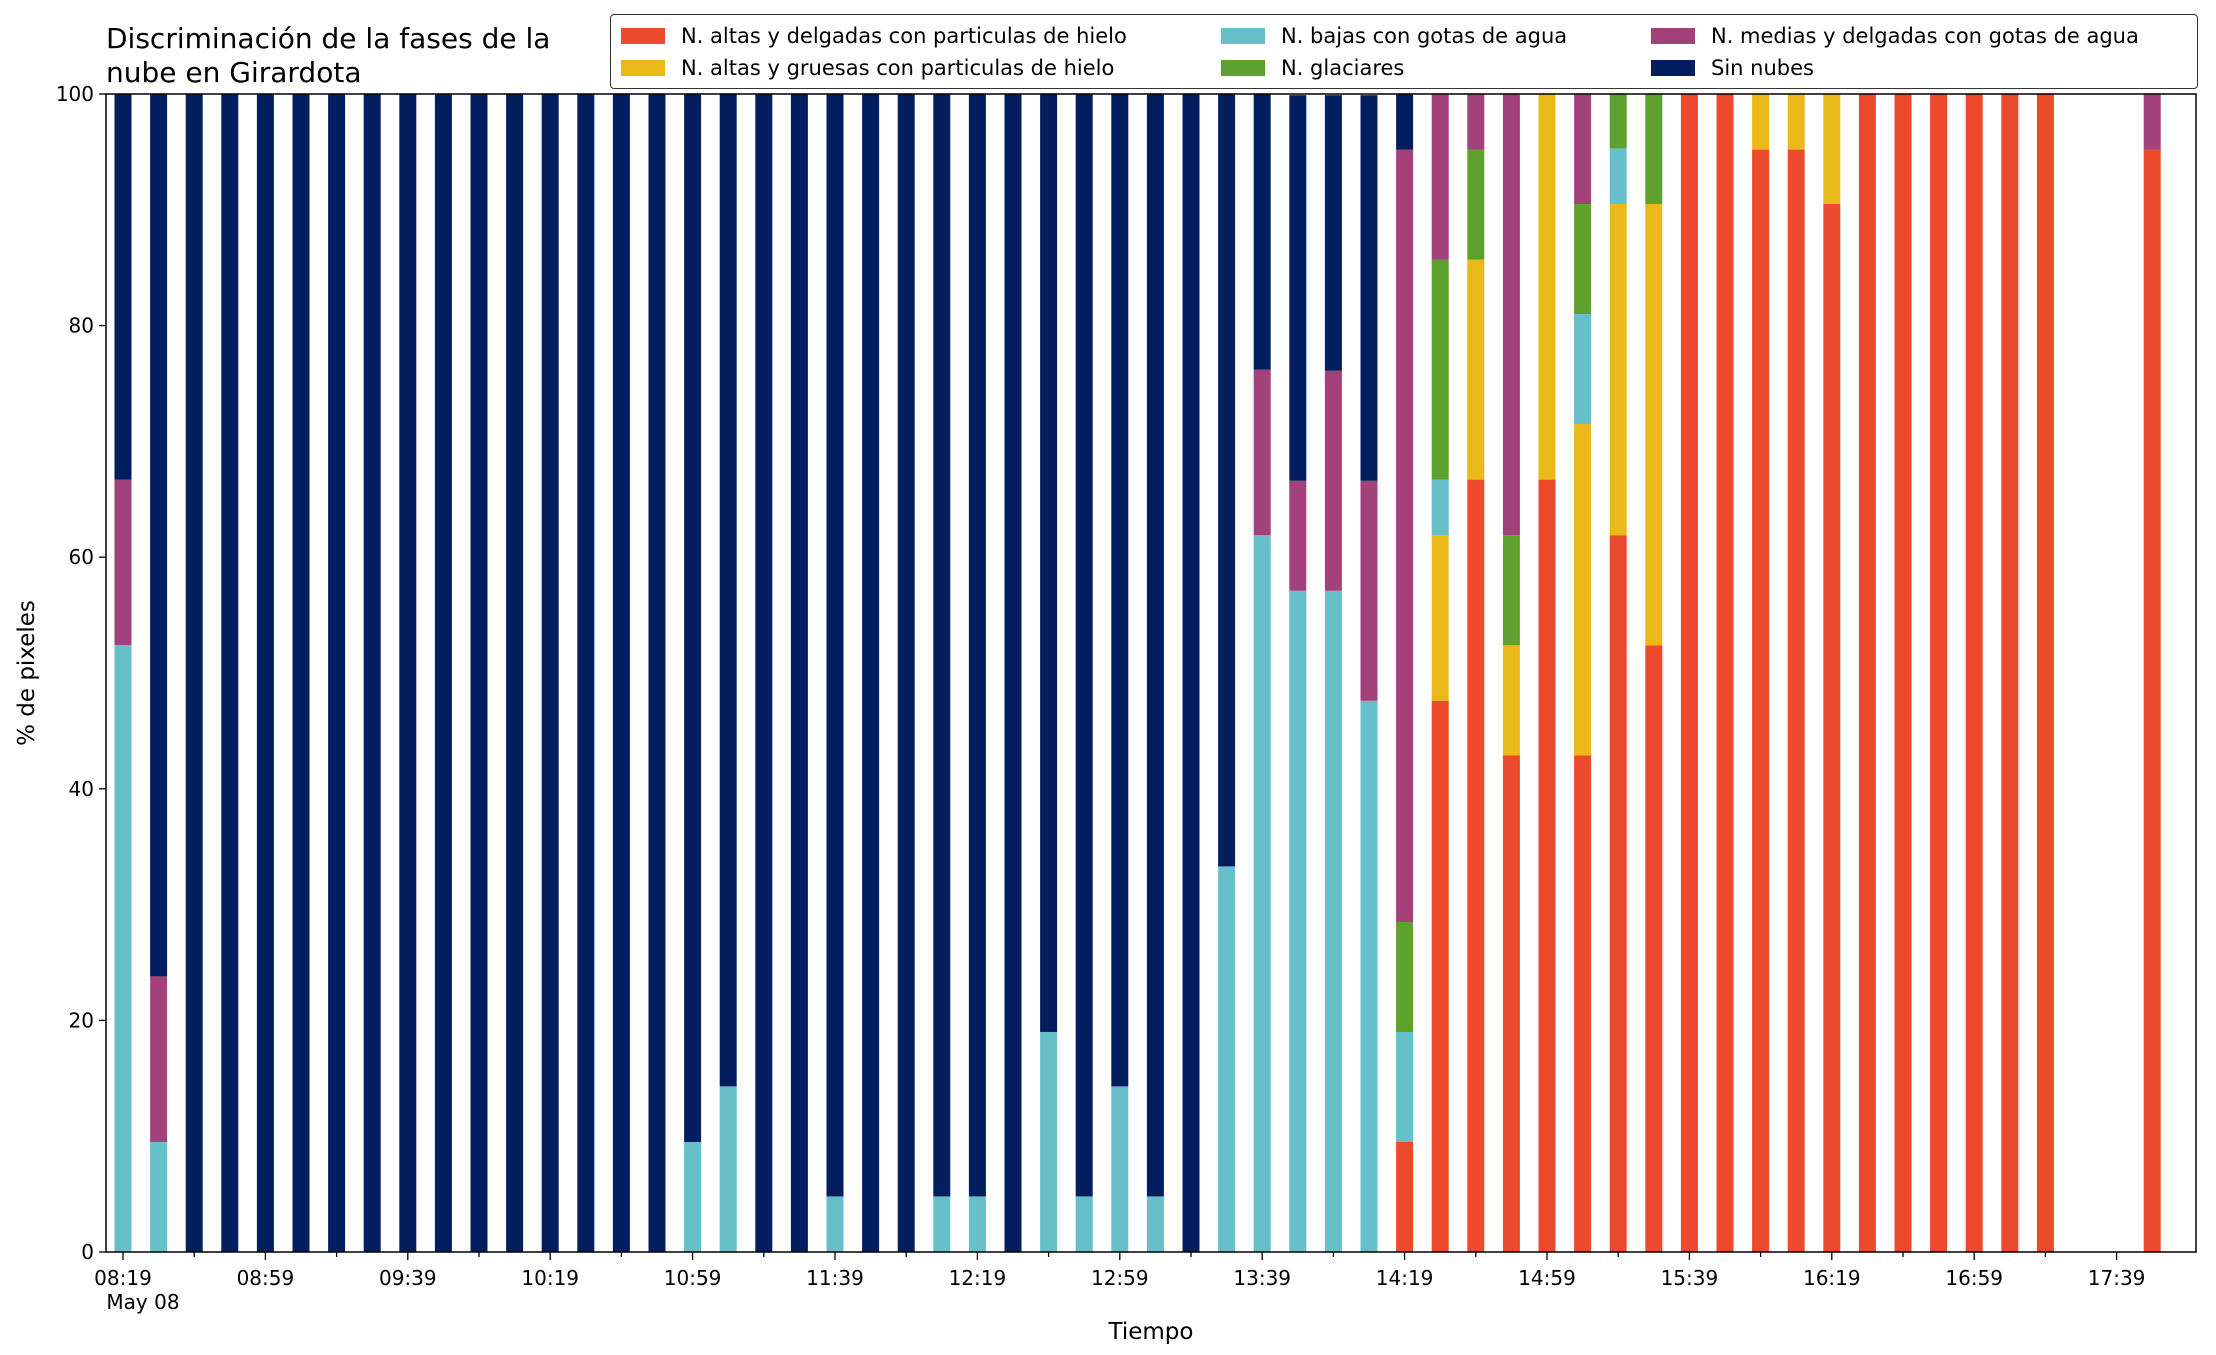  Describe the element at coordinates (81, 326) in the screenshot. I see `y-tick-label: 80` at that location.